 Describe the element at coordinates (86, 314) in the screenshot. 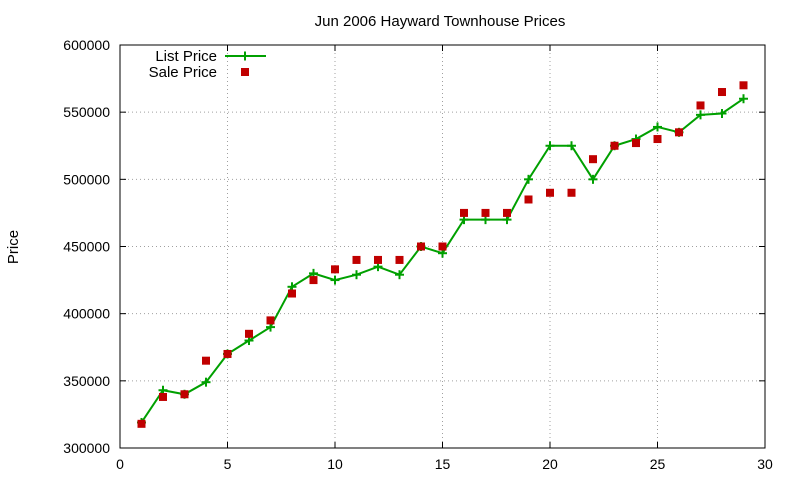

I see `y-tick-label: 400000` at that location.